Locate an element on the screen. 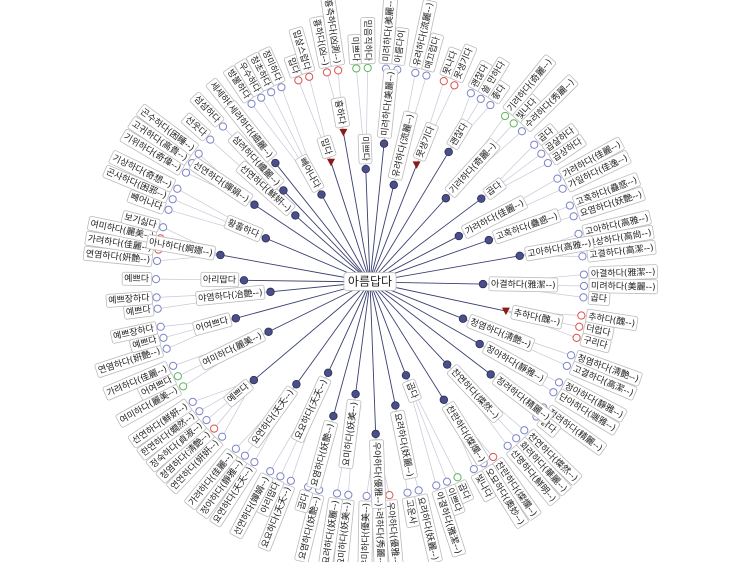 The height and width of the screenshot is (562, 740). inner-label-group: 예쁘다 is located at coordinates (238, 393).